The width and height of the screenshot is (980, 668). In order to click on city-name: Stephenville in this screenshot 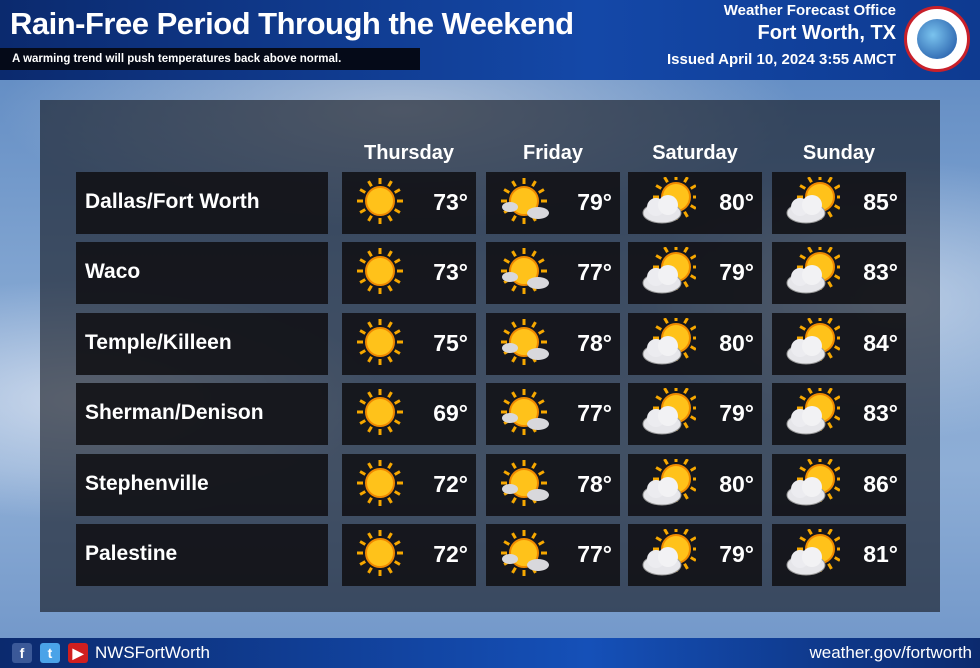, I will do `click(202, 484)`.